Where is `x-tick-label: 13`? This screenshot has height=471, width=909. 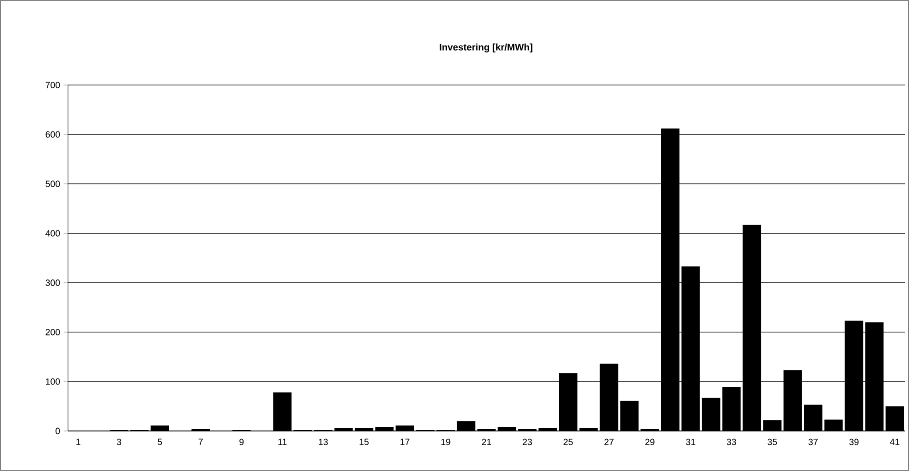 x-tick-label: 13 is located at coordinates (323, 442).